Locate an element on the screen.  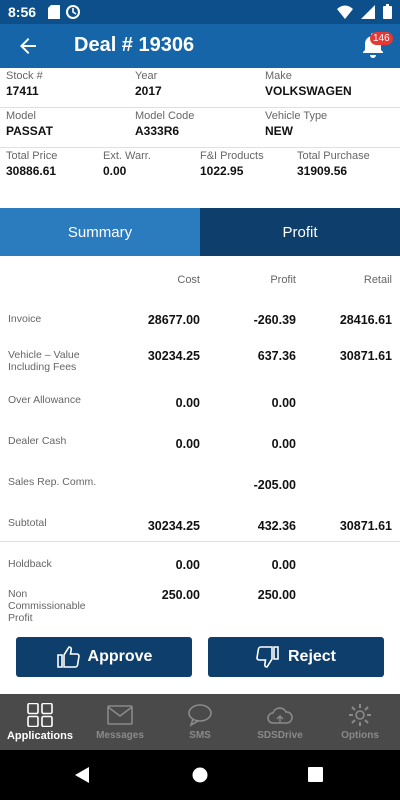
table-row: Subtotal 30234.25 432.36 30871.61 is located at coordinates (200, 521).